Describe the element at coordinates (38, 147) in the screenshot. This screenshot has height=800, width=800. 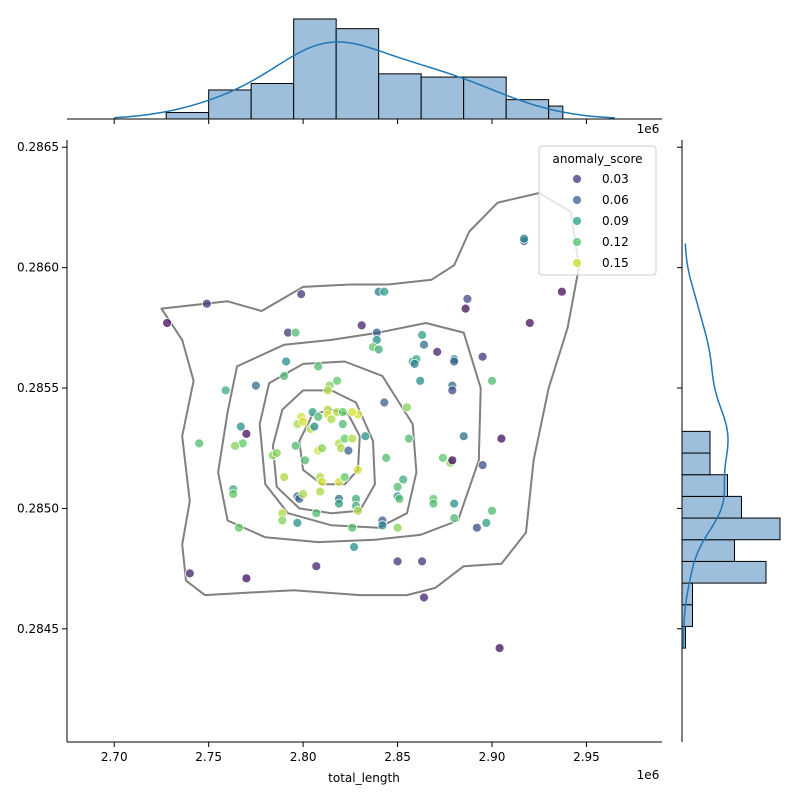
I see `y-tick-label: 0.2865` at that location.